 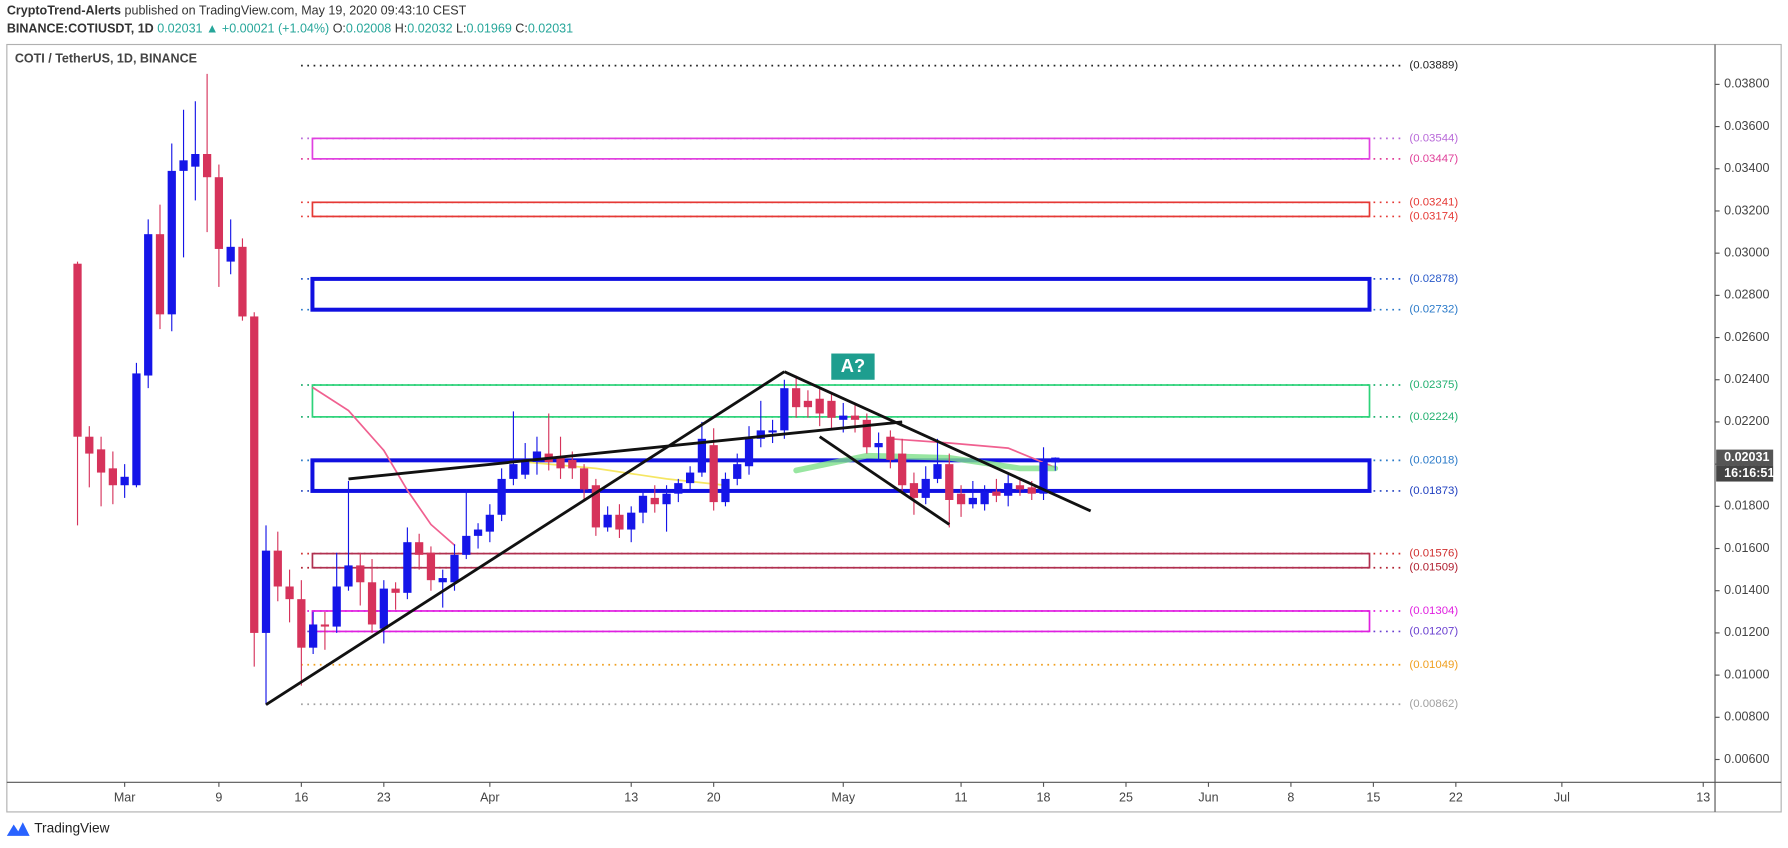 I want to click on countdown-tag, so click(x=1745, y=473).